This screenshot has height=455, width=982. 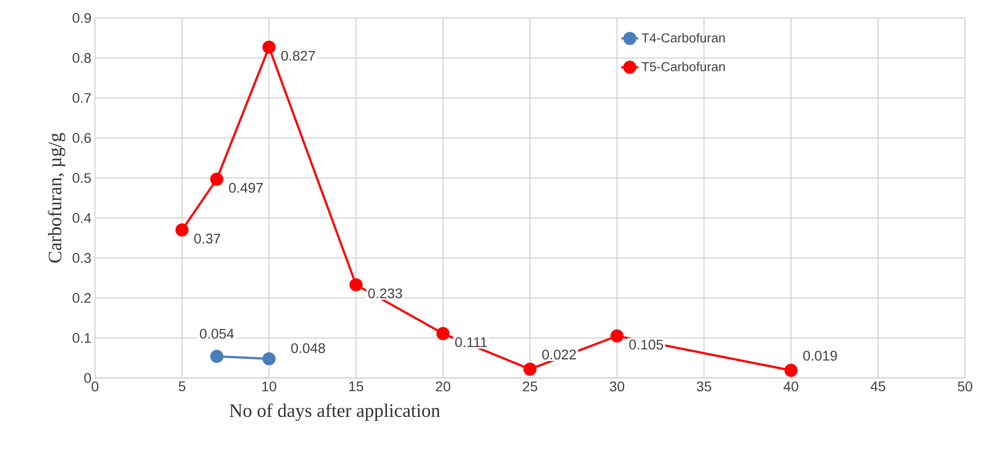 What do you see at coordinates (81, 178) in the screenshot?
I see `y-tick-label: 0.5` at bounding box center [81, 178].